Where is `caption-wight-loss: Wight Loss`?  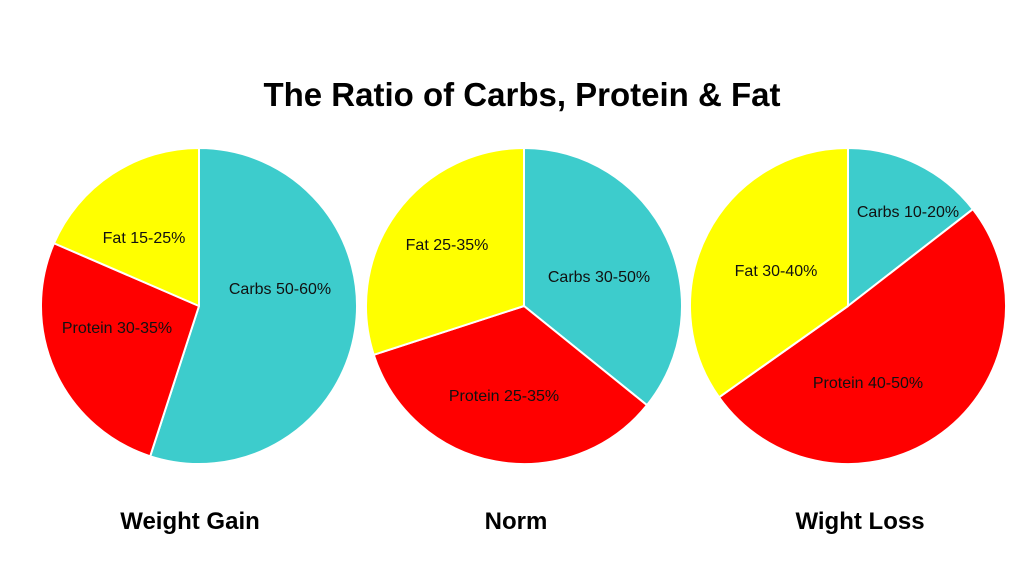 caption-wight-loss: Wight Loss is located at coordinates (860, 521).